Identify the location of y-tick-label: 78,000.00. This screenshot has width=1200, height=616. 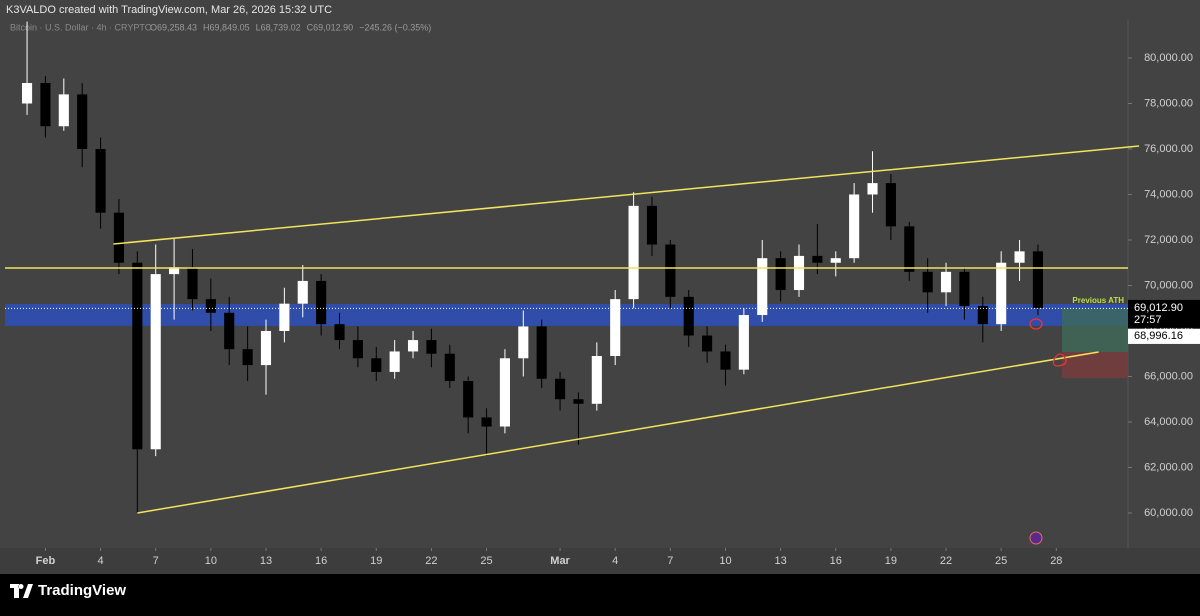
(1168, 103).